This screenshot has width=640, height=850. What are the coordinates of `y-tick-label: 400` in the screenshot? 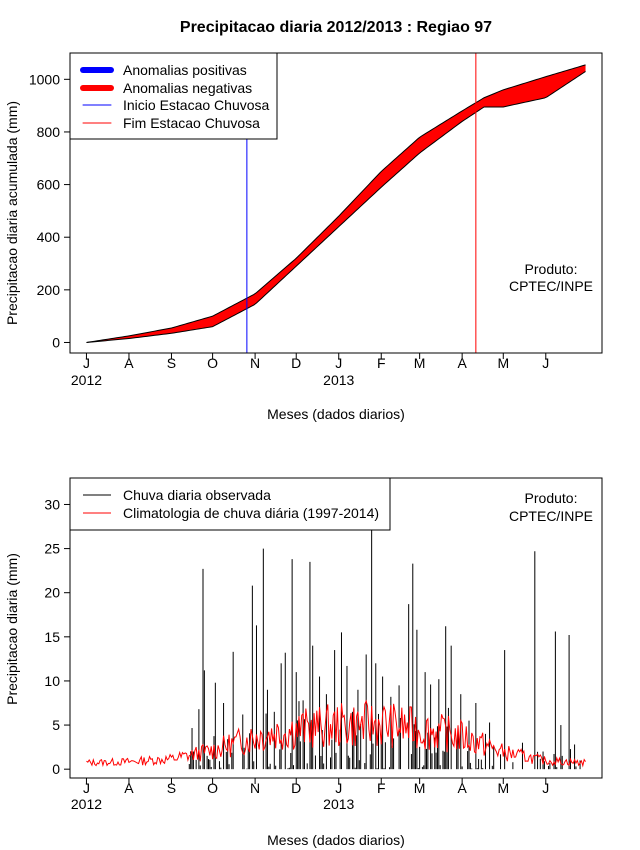 It's located at (49, 237).